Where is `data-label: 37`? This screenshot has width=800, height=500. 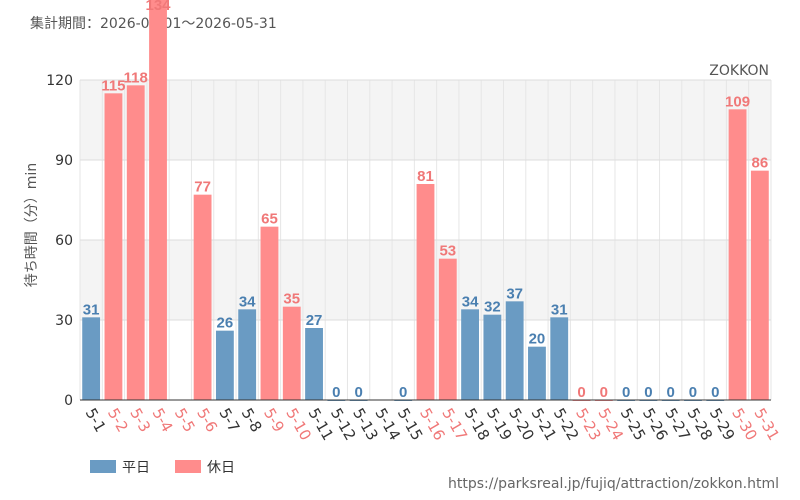
data-label: 37 is located at coordinates (514, 293).